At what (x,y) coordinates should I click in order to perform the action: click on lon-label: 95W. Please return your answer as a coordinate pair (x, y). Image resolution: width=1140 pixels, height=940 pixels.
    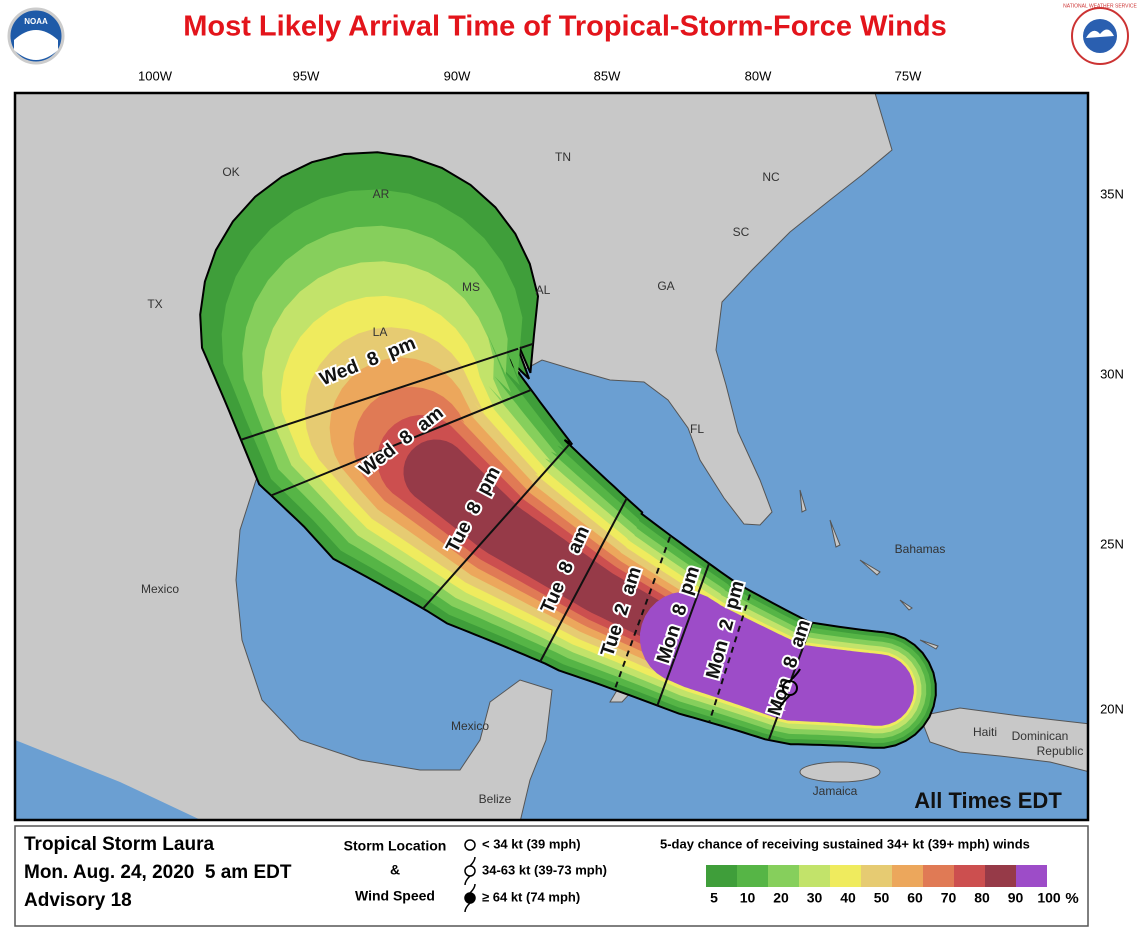
    Looking at the image, I should click on (306, 75).